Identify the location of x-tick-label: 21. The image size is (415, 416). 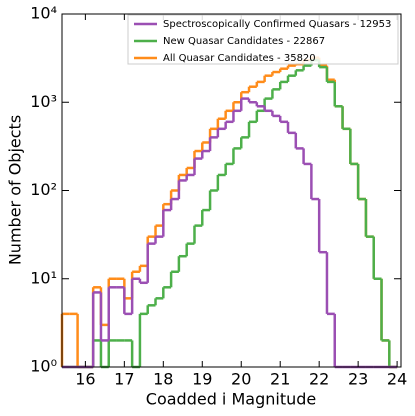
(280, 379).